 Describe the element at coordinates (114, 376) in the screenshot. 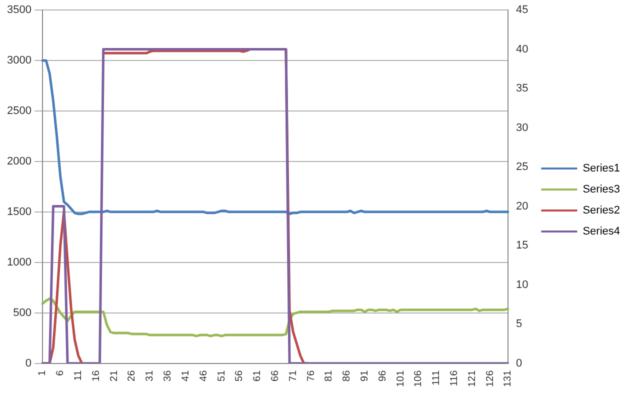

I see `x-tick-label: 21` at that location.